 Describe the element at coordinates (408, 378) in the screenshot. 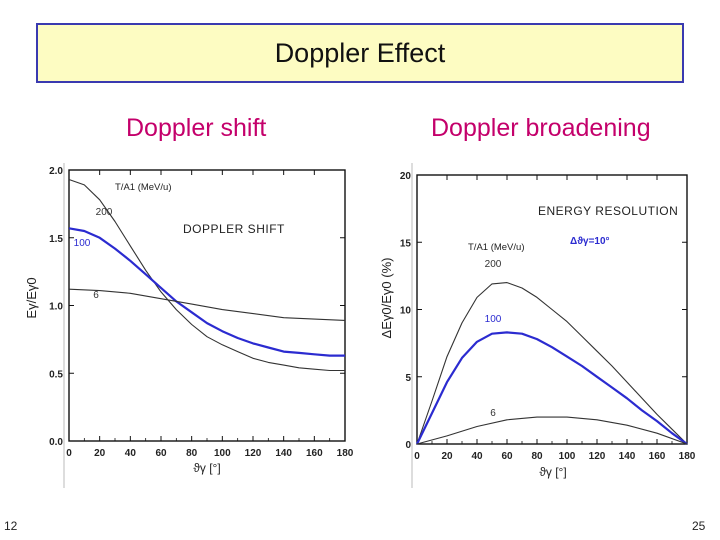

I see `y-tick-label: 5` at that location.